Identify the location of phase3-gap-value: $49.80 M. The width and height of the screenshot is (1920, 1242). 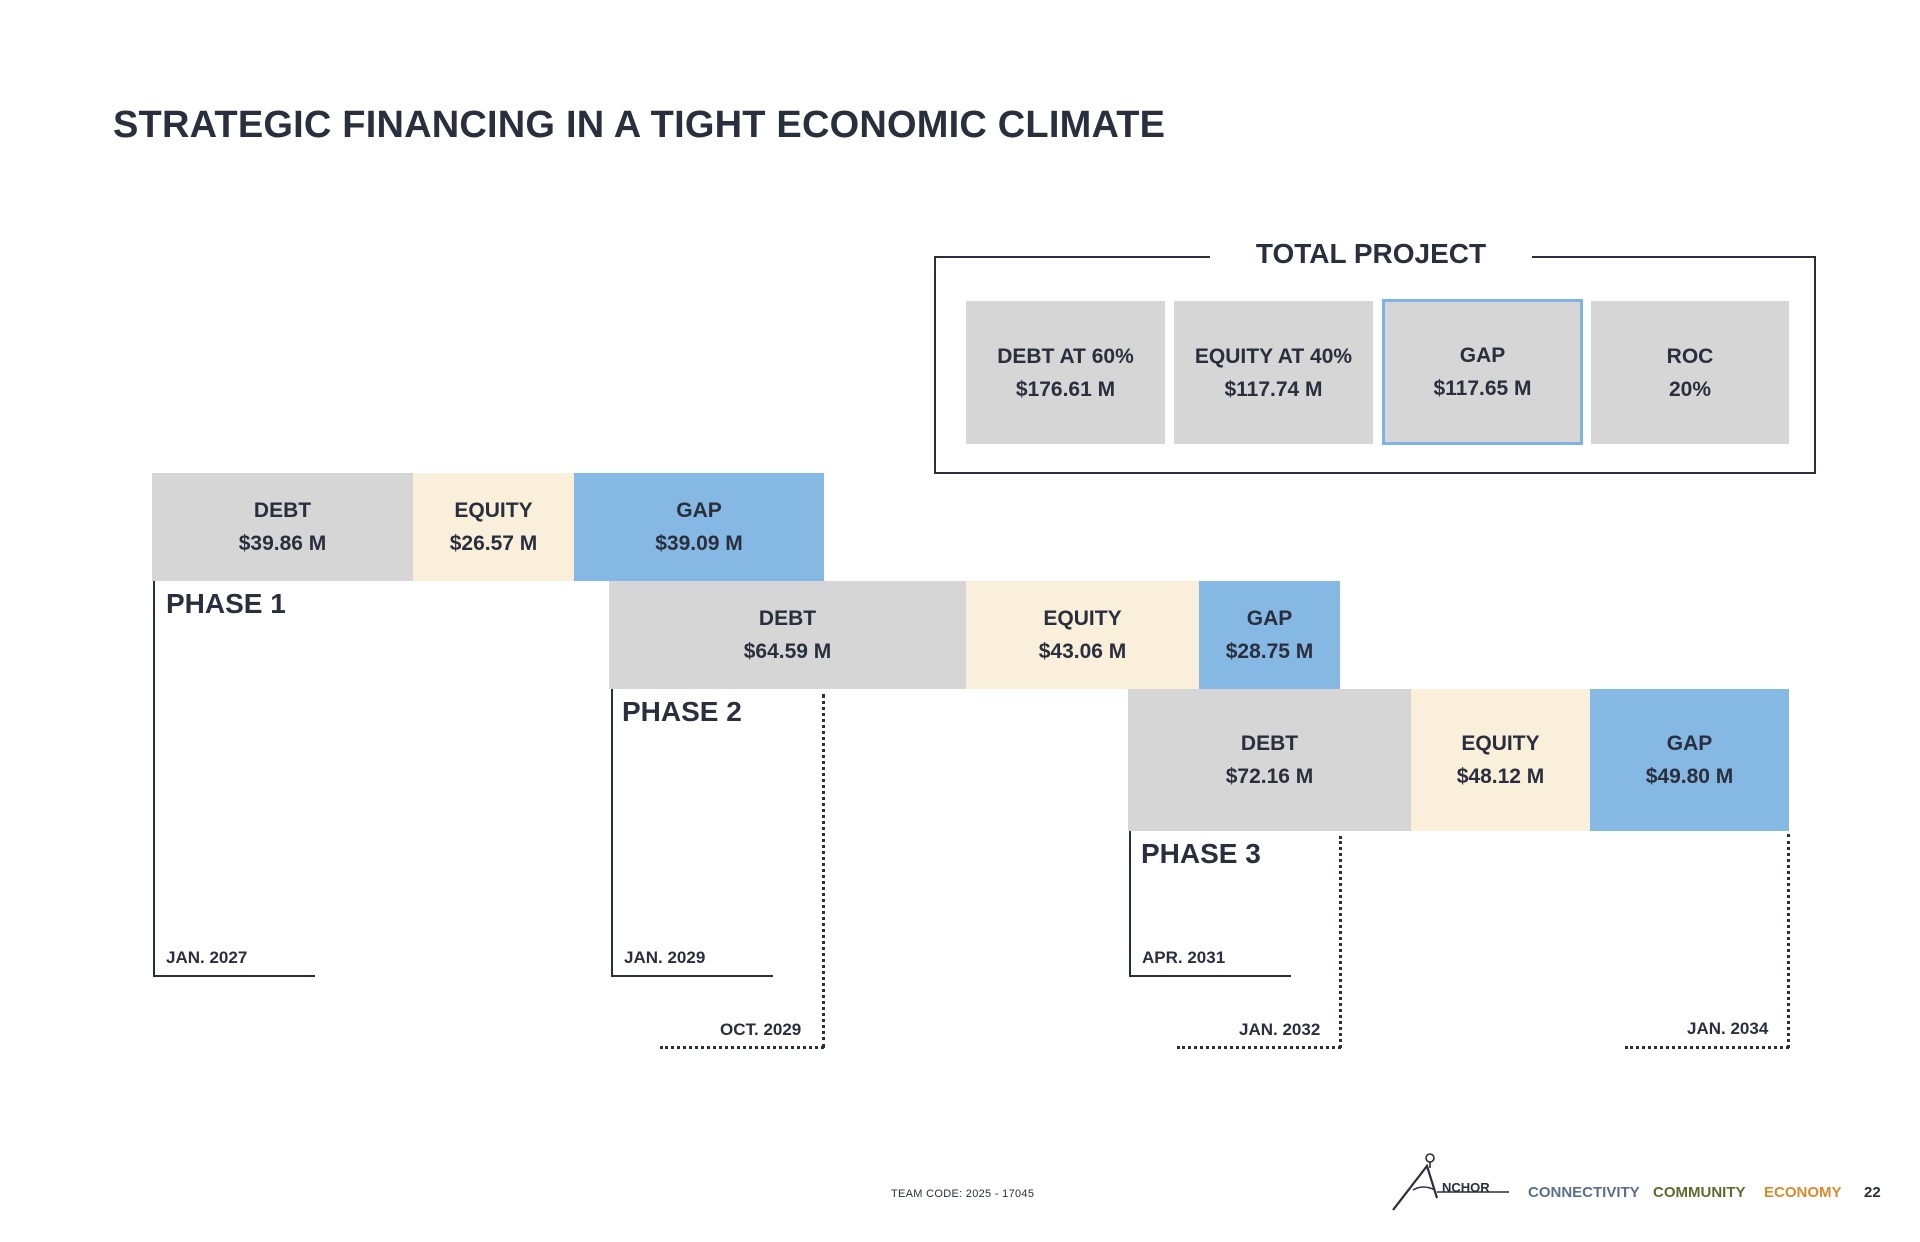
(1689, 776).